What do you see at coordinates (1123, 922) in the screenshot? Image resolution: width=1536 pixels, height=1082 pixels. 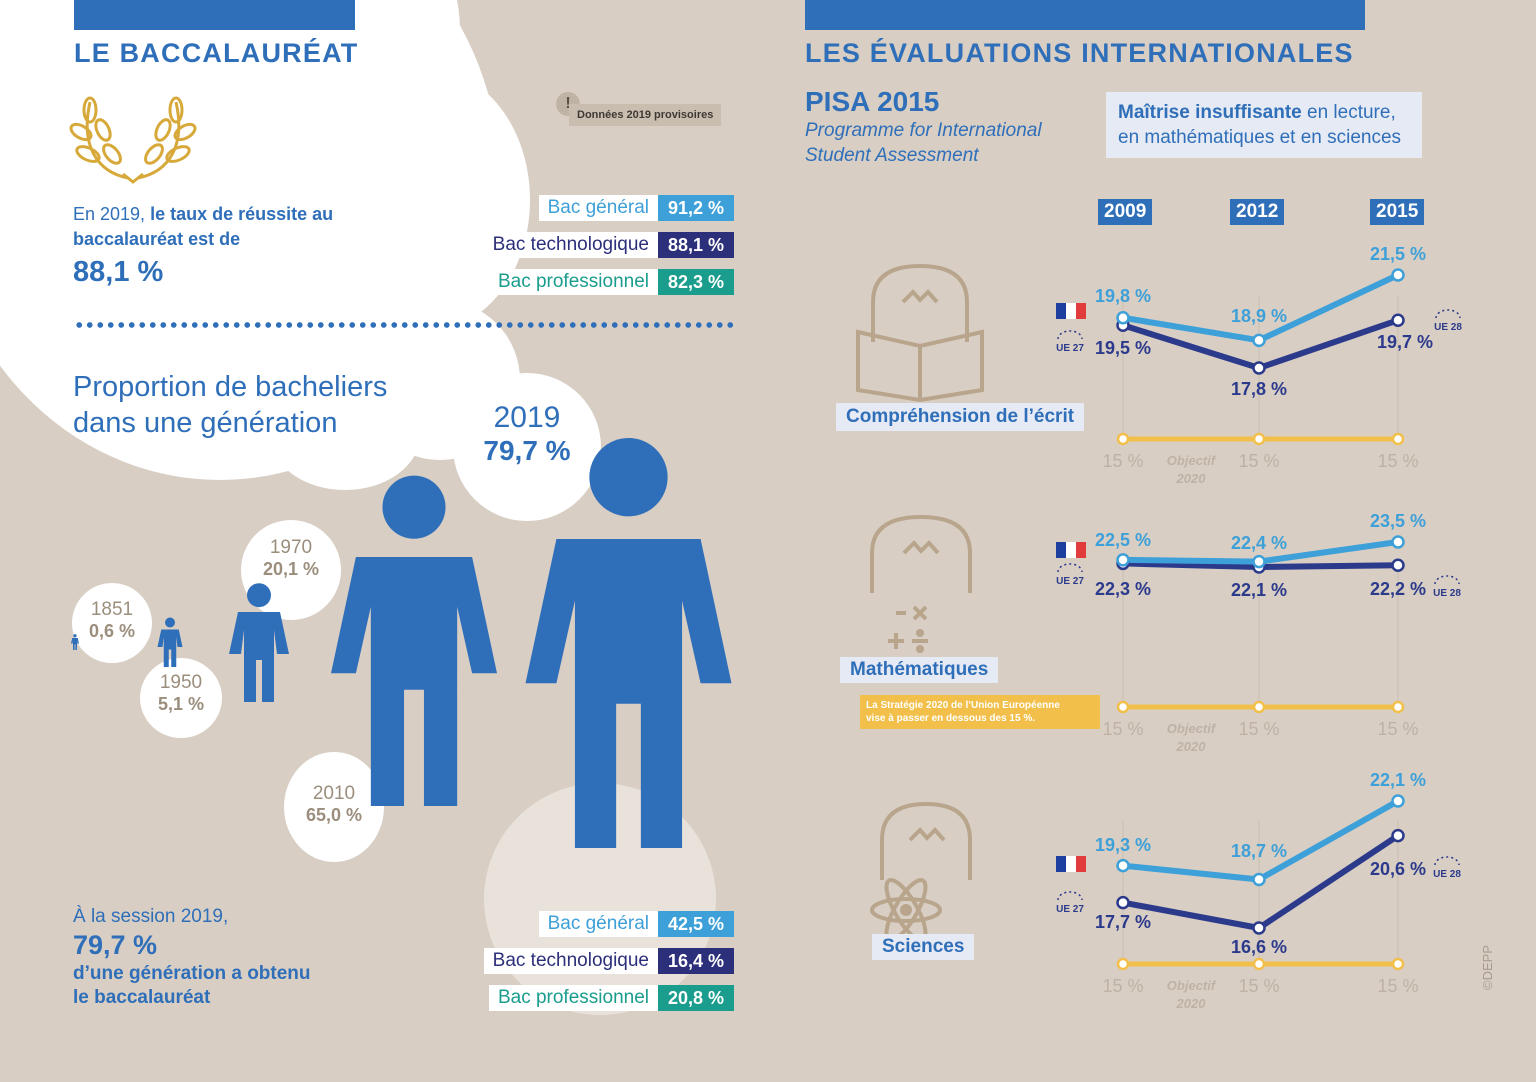 I see `ue-data-label: 17,7 %` at bounding box center [1123, 922].